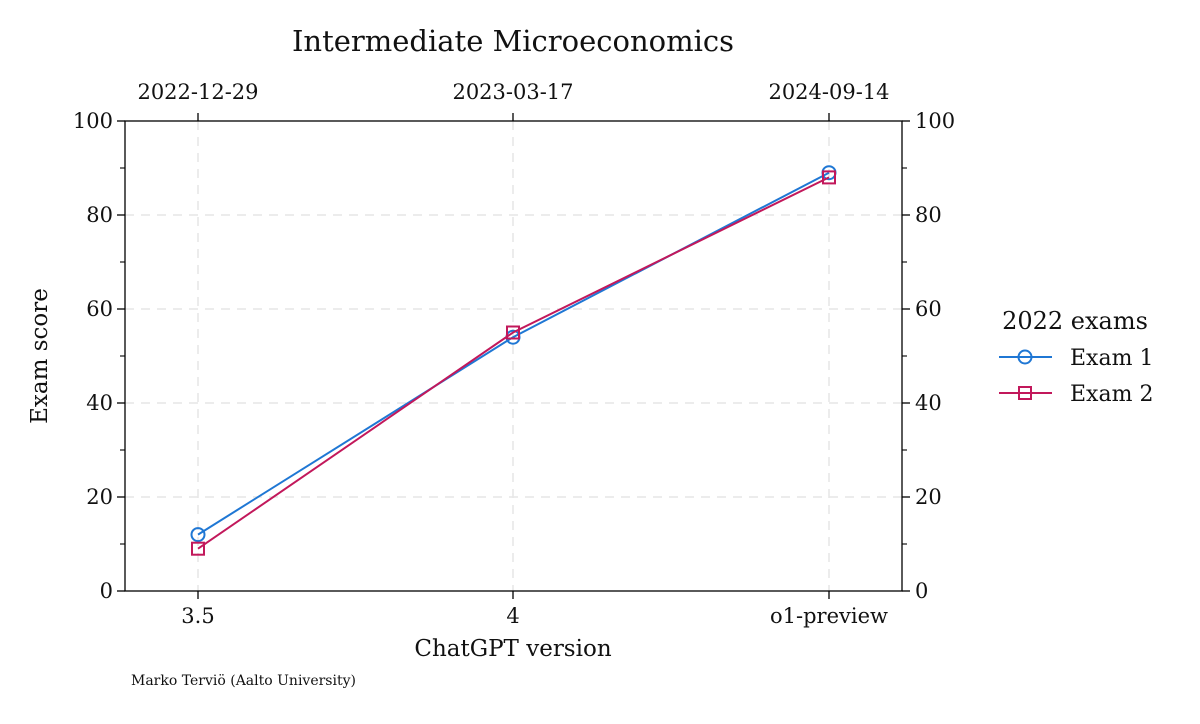  Describe the element at coordinates (928, 215) in the screenshot. I see `y-tick-label-right: 80` at that location.